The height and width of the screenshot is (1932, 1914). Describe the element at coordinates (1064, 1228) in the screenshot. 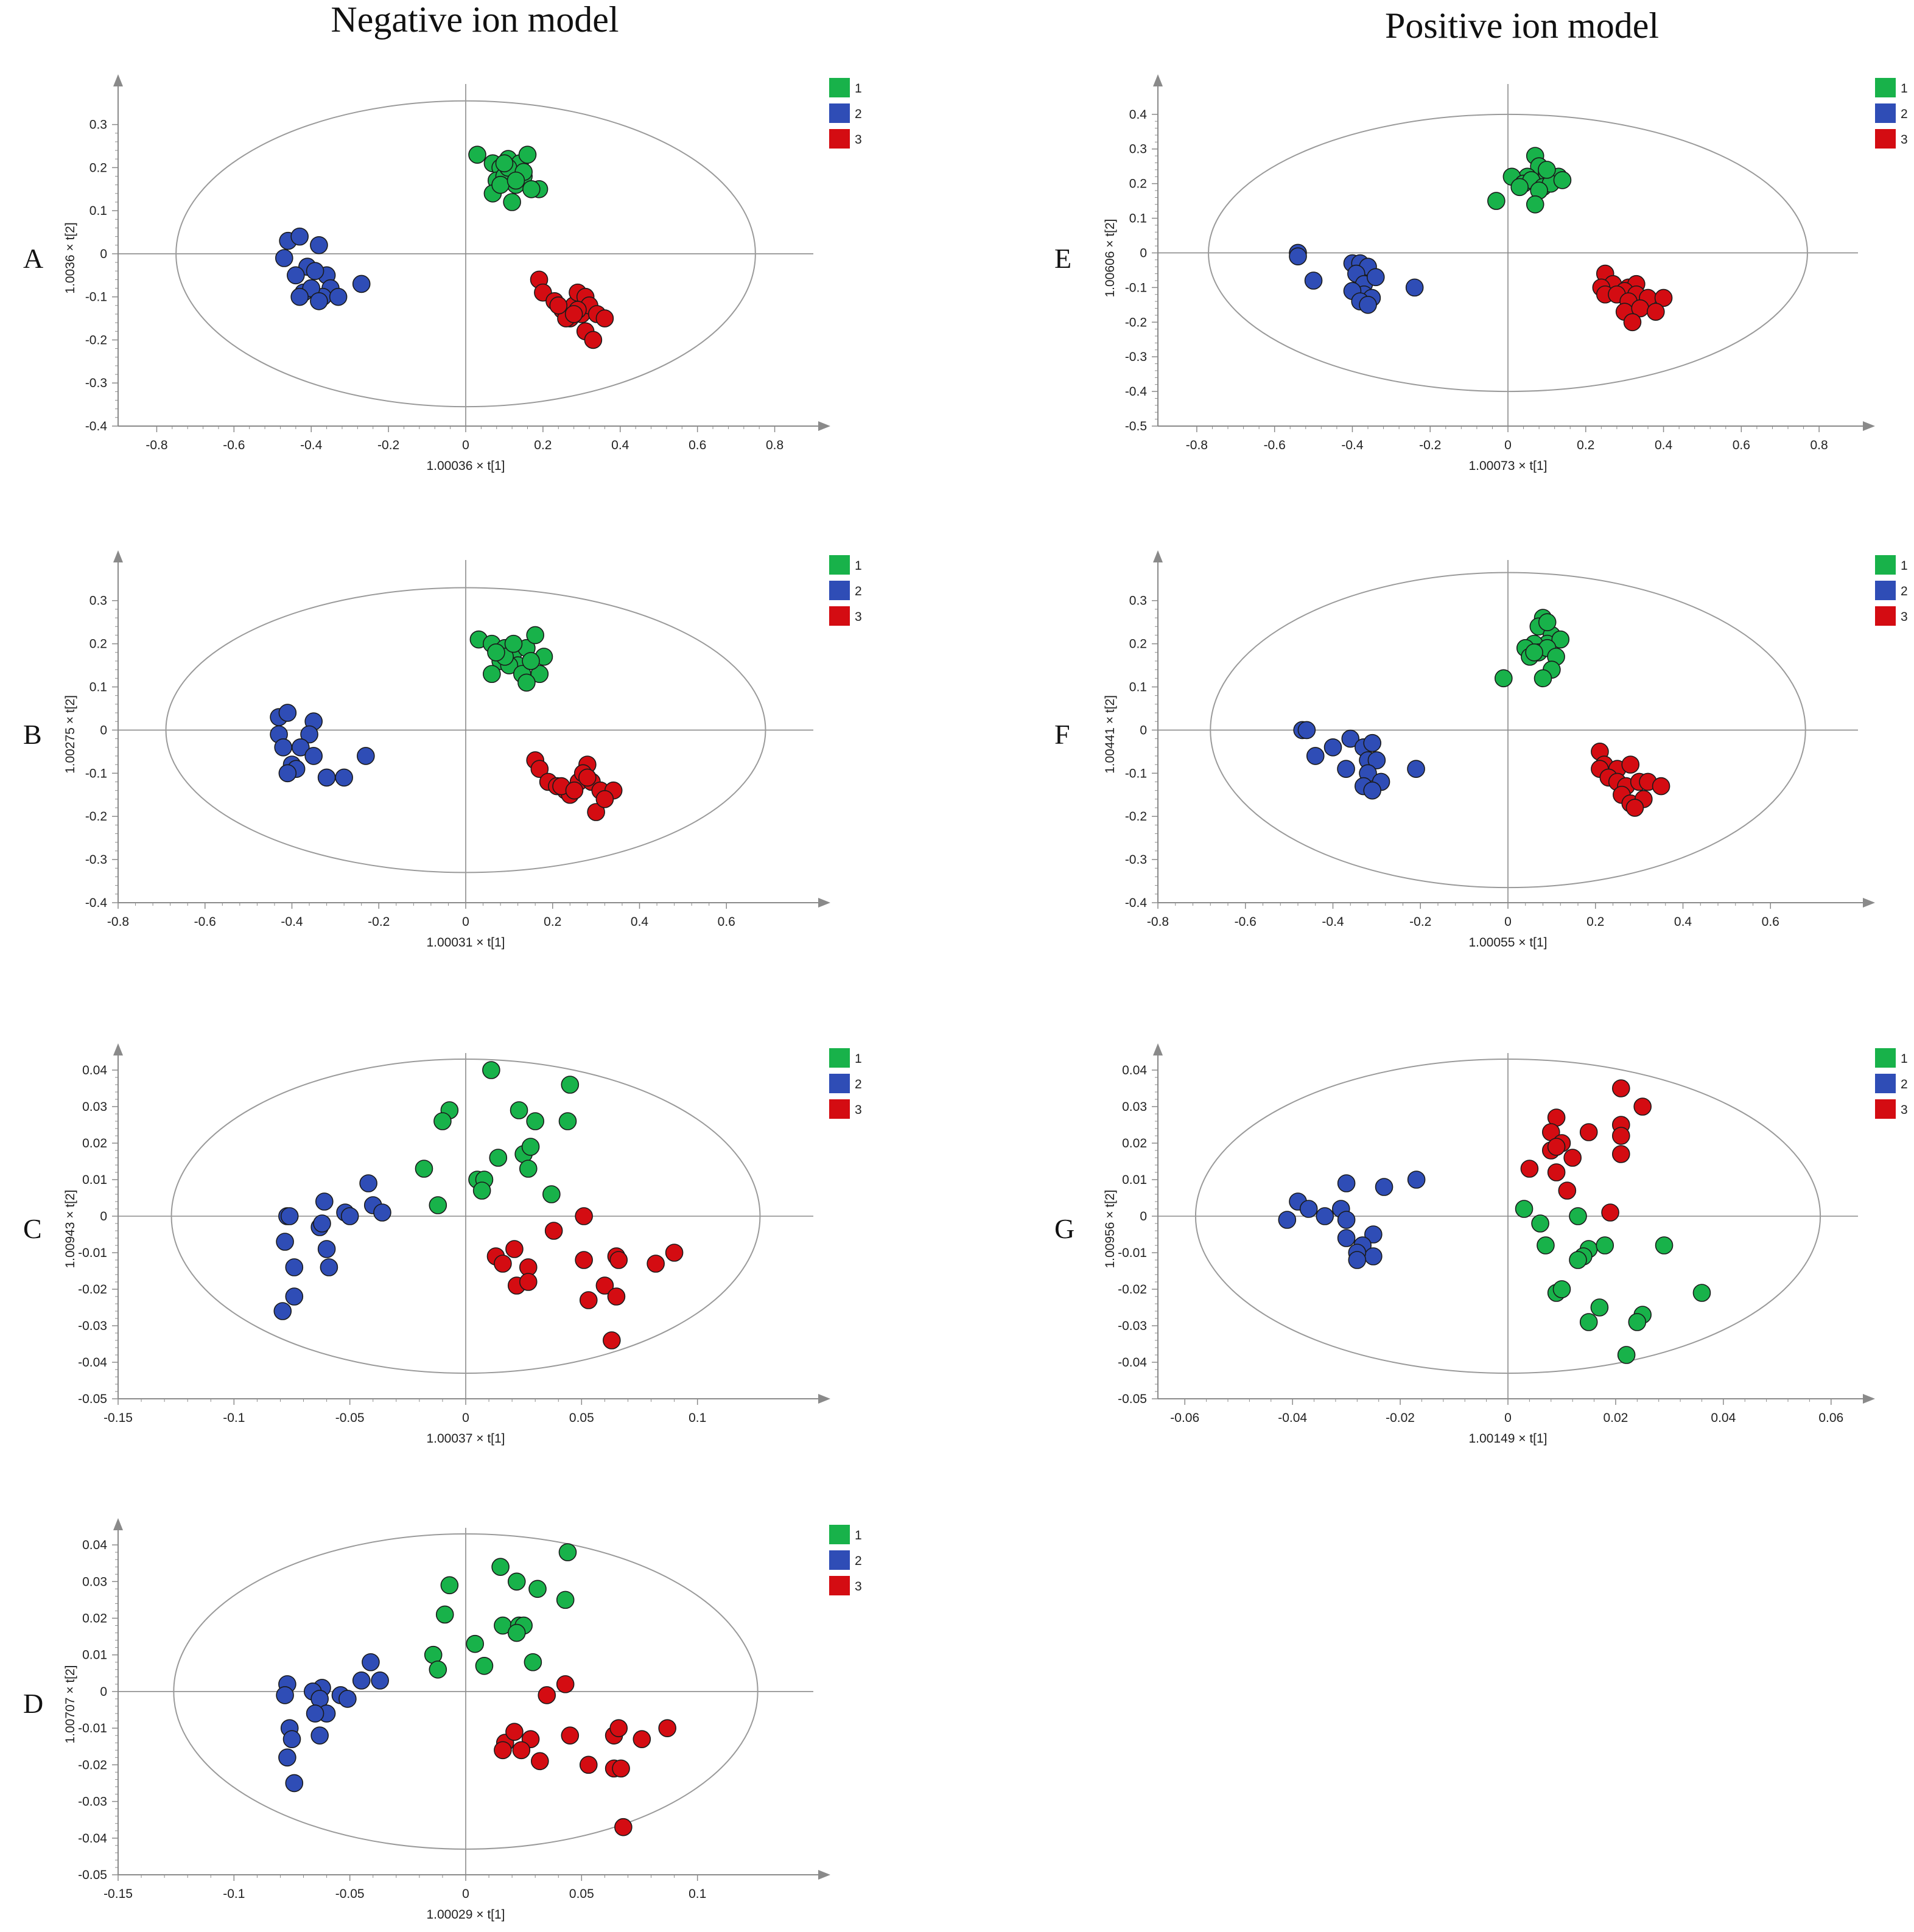

I see `panel-letter-g: G` at that location.